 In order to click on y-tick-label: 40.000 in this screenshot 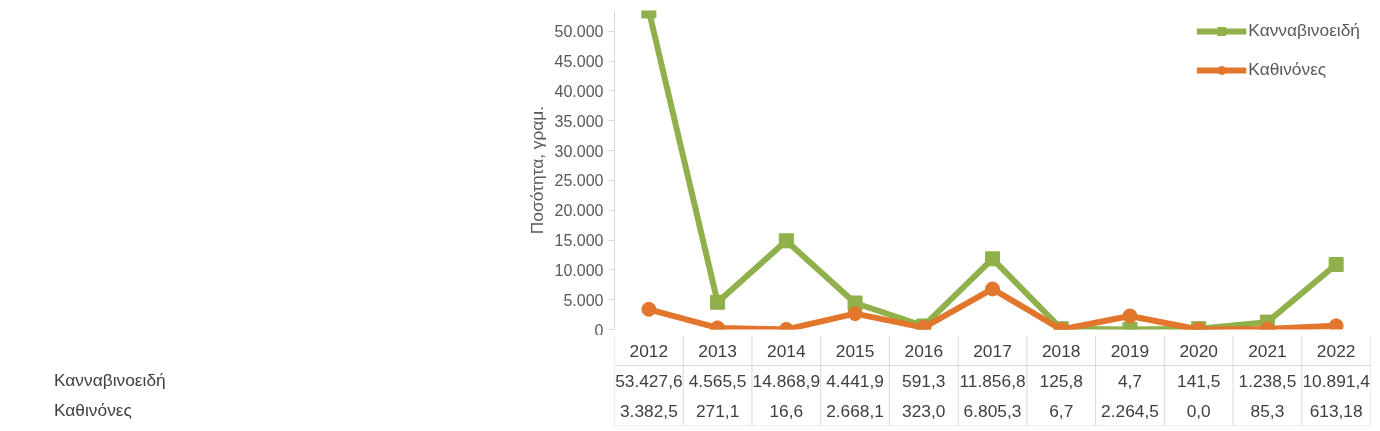, I will do `click(579, 91)`.